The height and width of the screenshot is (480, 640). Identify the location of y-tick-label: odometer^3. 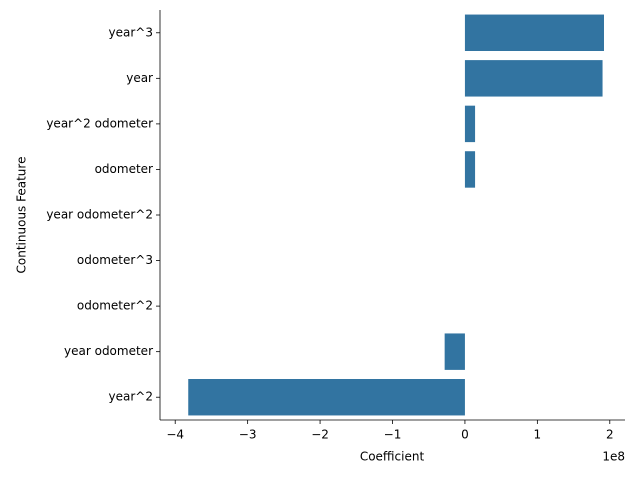
(115, 260).